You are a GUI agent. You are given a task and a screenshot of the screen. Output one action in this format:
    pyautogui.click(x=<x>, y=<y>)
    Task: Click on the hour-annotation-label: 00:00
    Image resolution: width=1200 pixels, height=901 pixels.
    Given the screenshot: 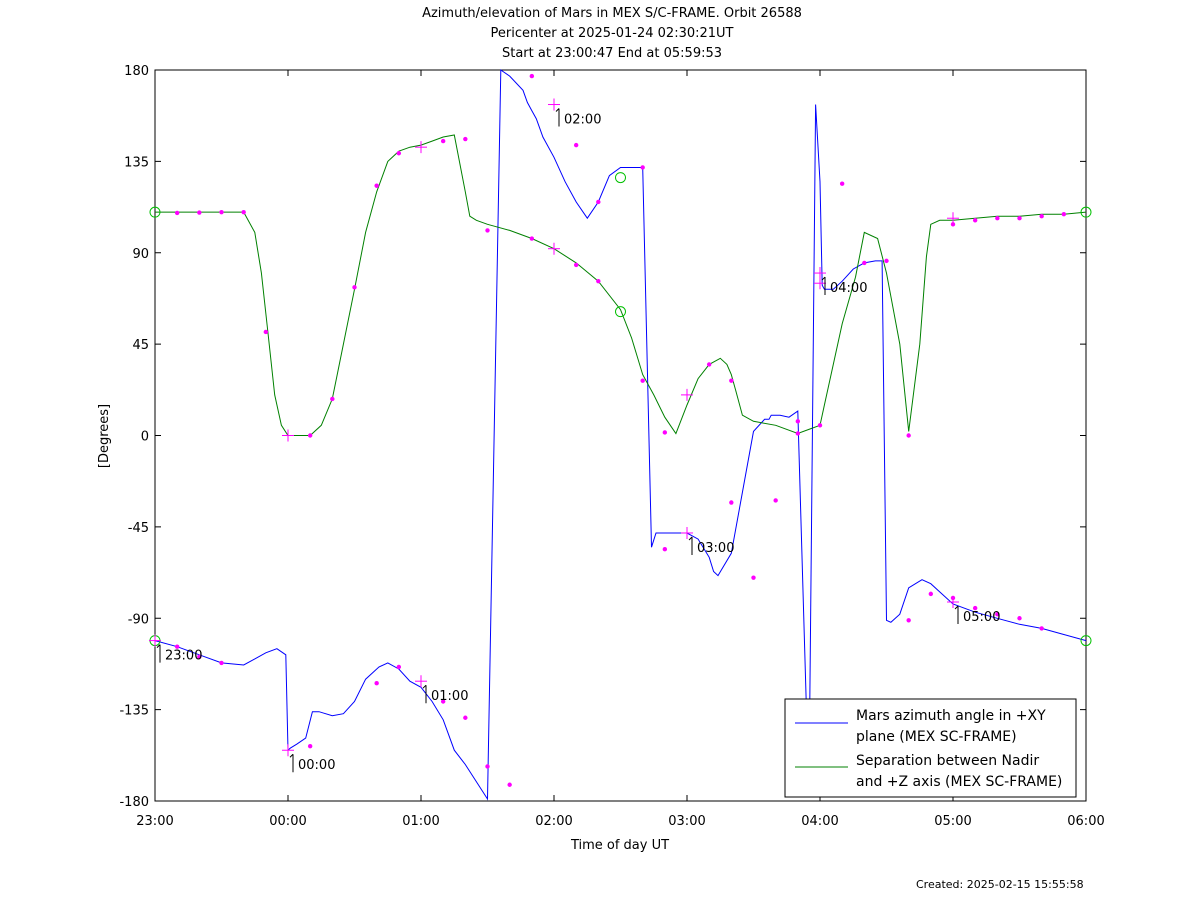 What is the action you would take?
    pyautogui.click(x=316, y=765)
    